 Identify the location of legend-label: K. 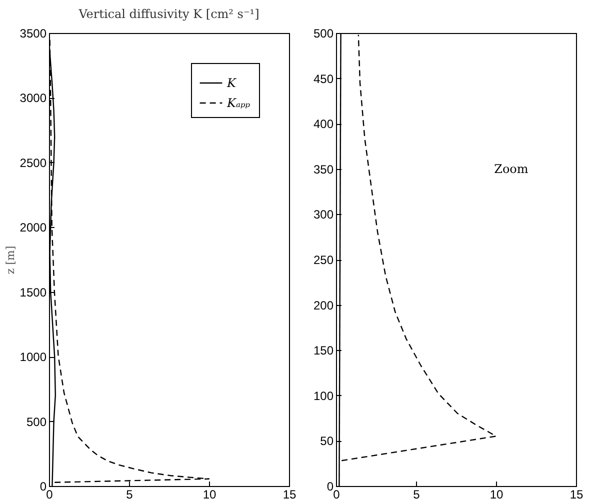
(231, 83).